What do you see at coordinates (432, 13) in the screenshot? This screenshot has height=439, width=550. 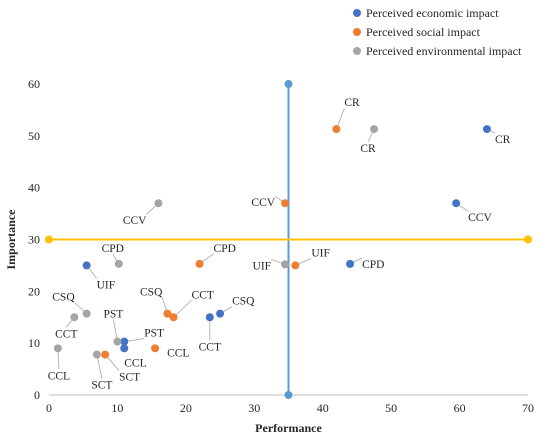 I see `legend-label: Perceived economic impact` at bounding box center [432, 13].